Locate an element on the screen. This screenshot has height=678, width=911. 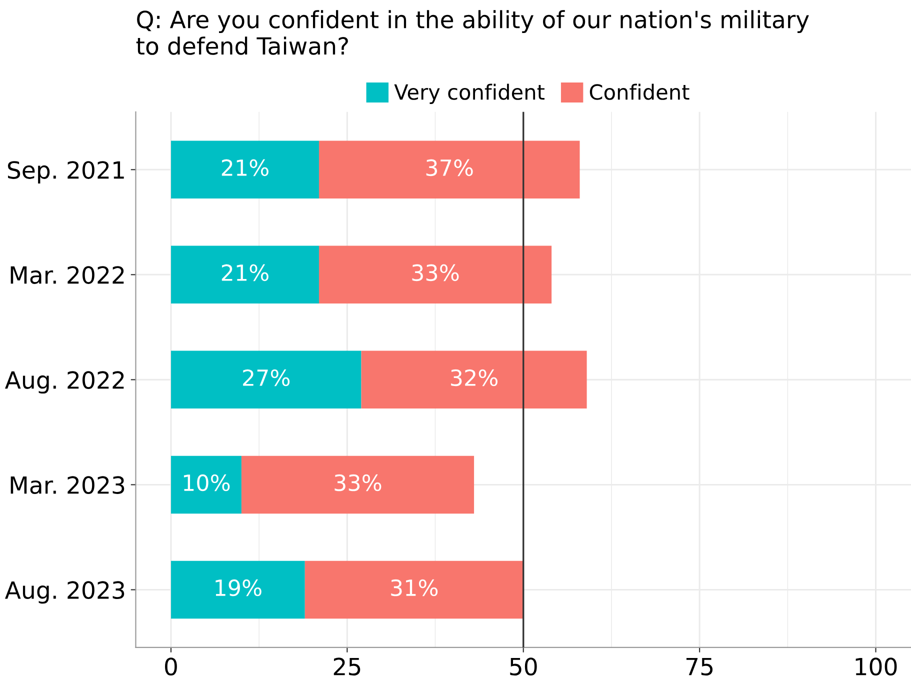
x-tick-label: 75 is located at coordinates (699, 667).